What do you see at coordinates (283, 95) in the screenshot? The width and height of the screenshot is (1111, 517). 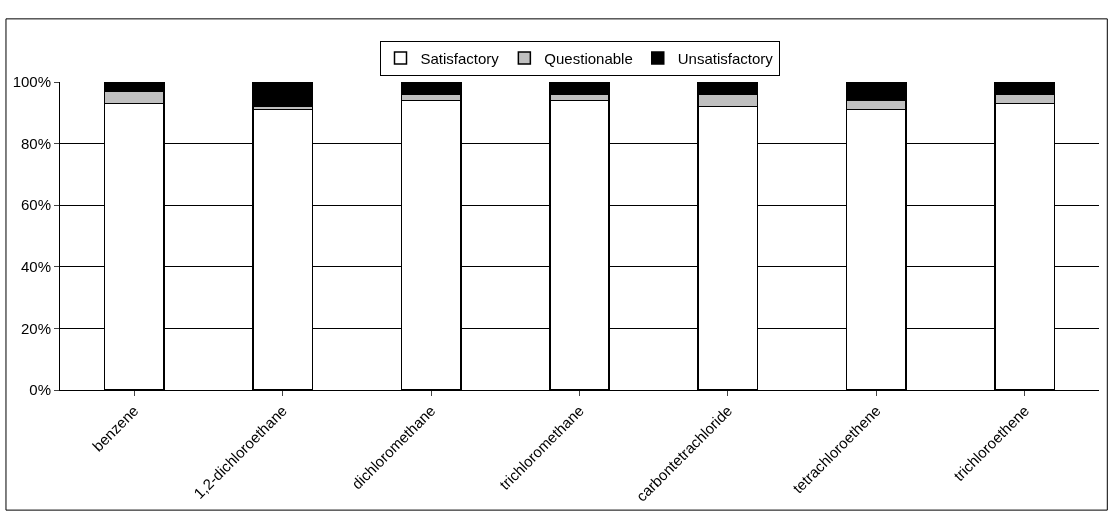 I see `bar` at bounding box center [283, 95].